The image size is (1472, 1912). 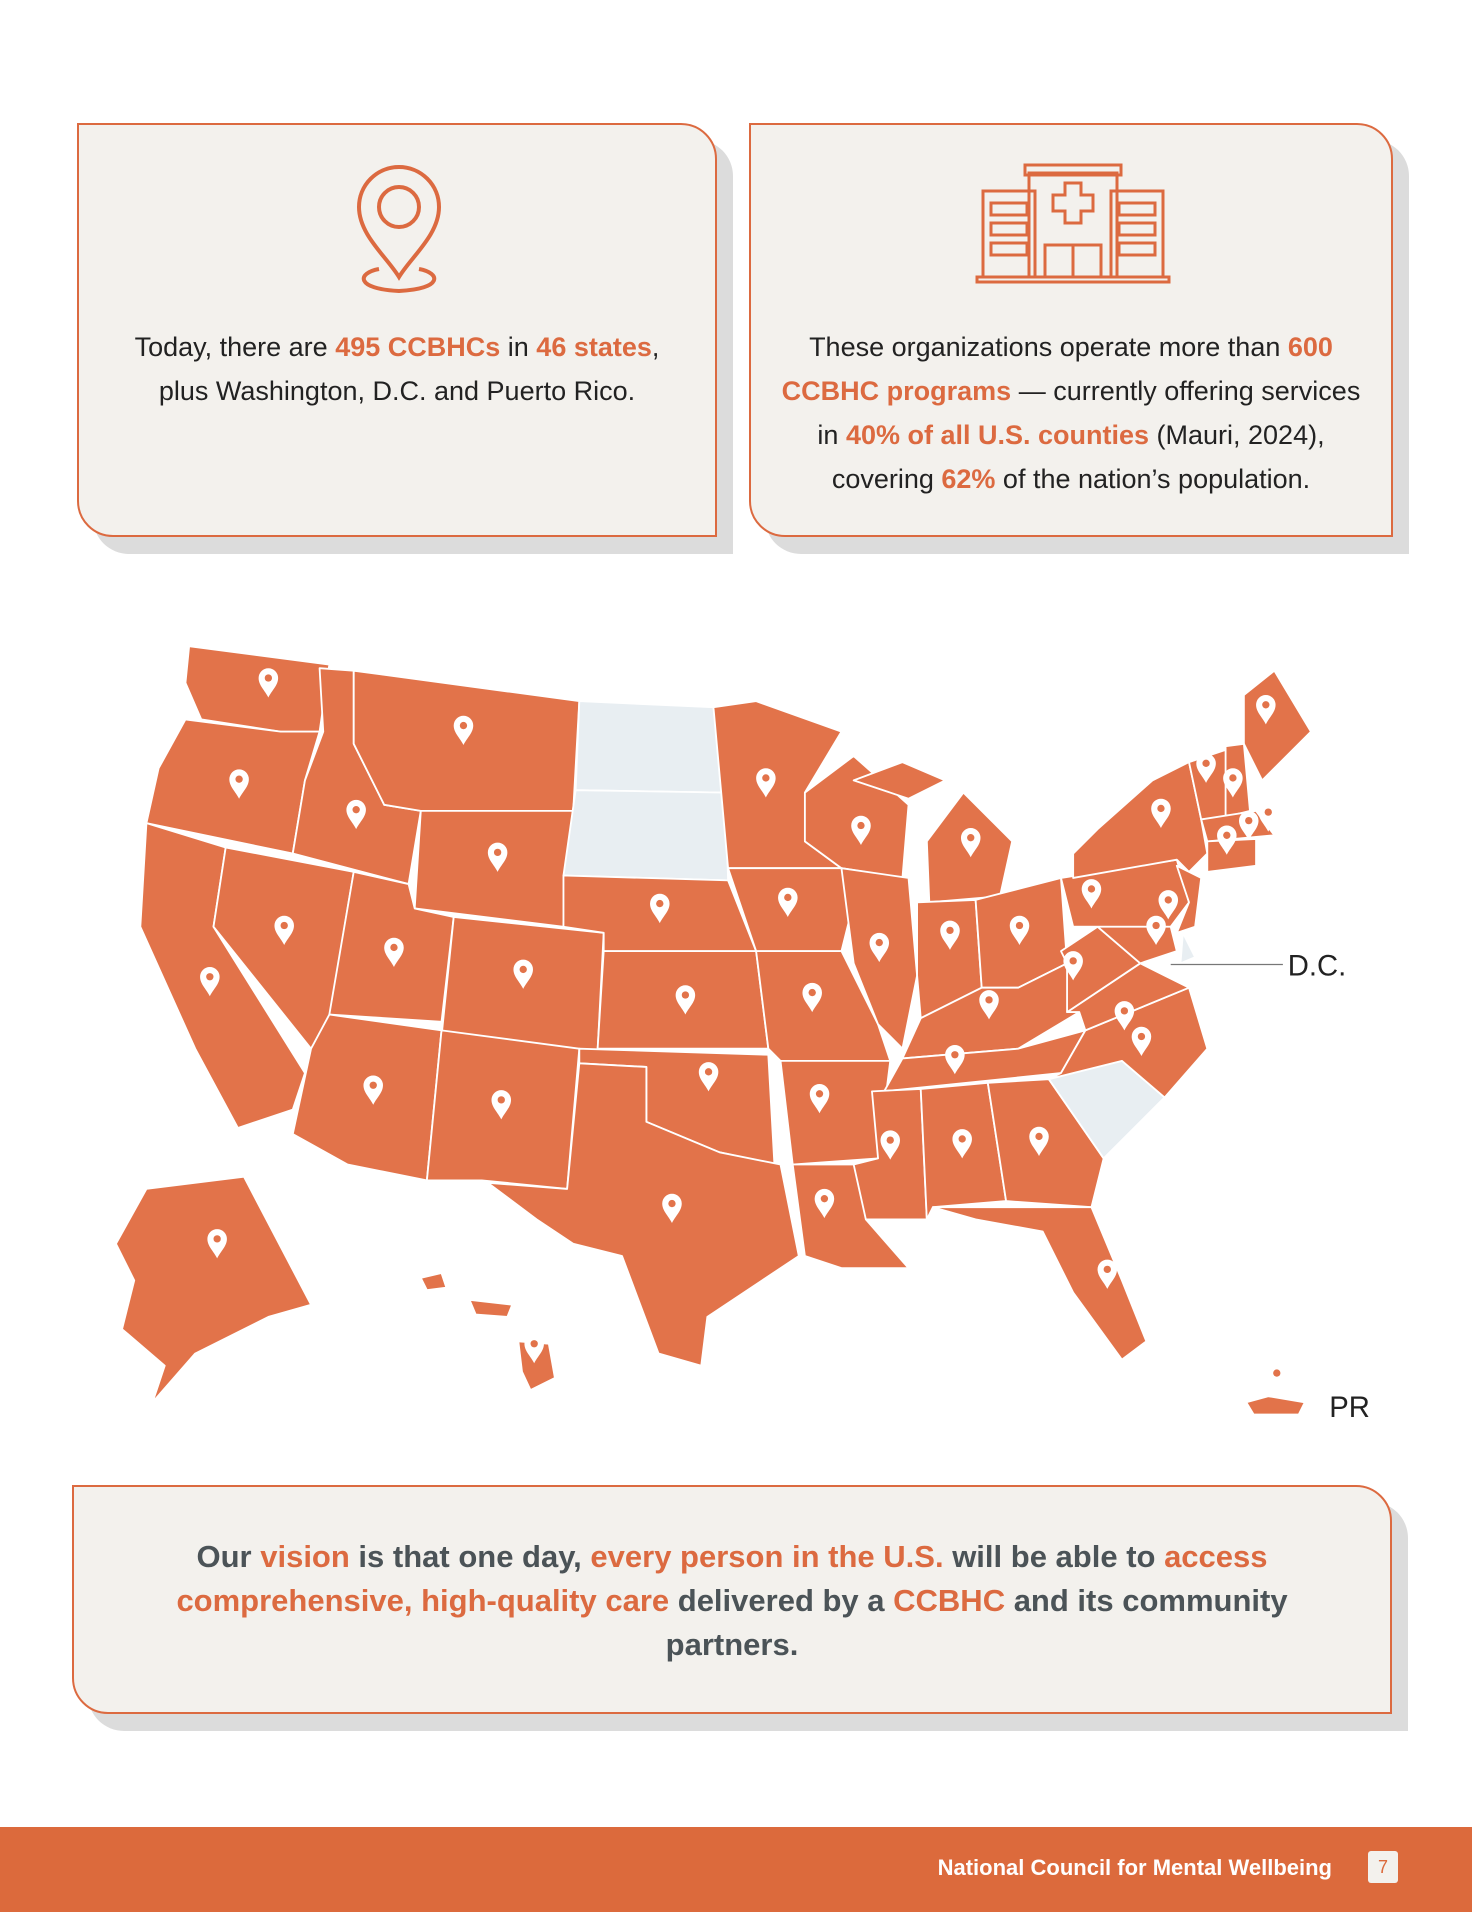 What do you see at coordinates (949, 1600) in the screenshot?
I see `highlight: CCBHC` at bounding box center [949, 1600].